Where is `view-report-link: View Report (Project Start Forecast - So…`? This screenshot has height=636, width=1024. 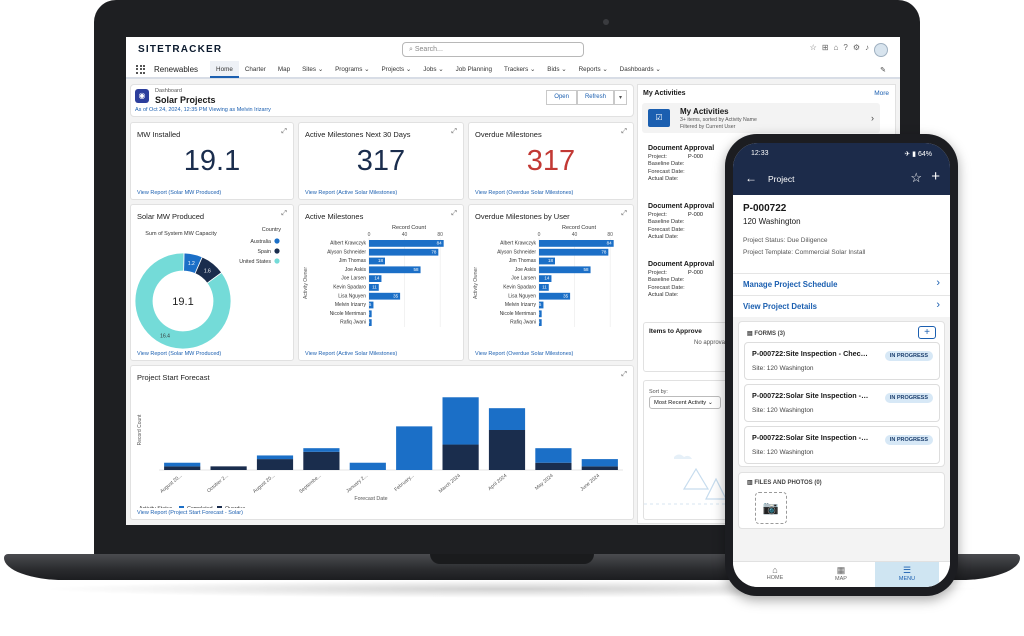 view-report-link: View Report (Project Start Forecast - So… is located at coordinates (190, 513).